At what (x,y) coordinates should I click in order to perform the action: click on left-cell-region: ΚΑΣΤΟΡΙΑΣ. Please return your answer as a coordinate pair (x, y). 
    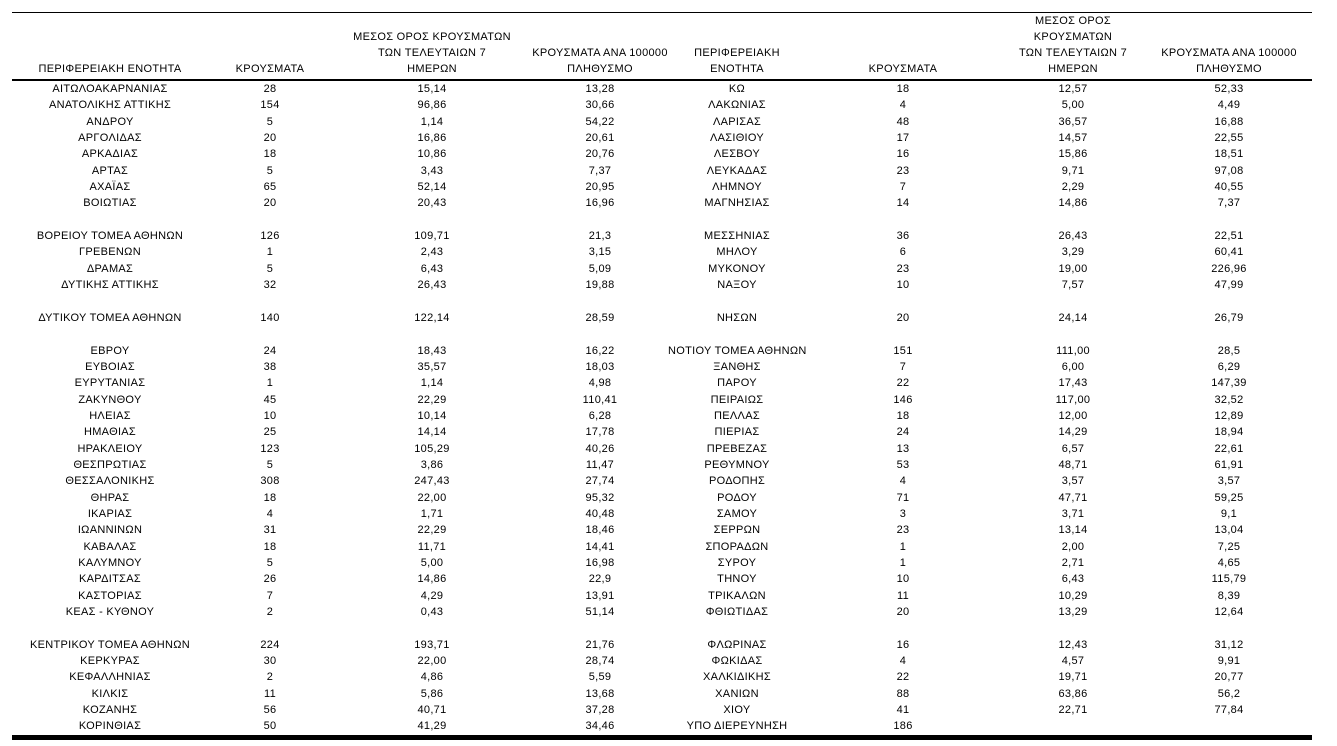
    Looking at the image, I should click on (110, 595).